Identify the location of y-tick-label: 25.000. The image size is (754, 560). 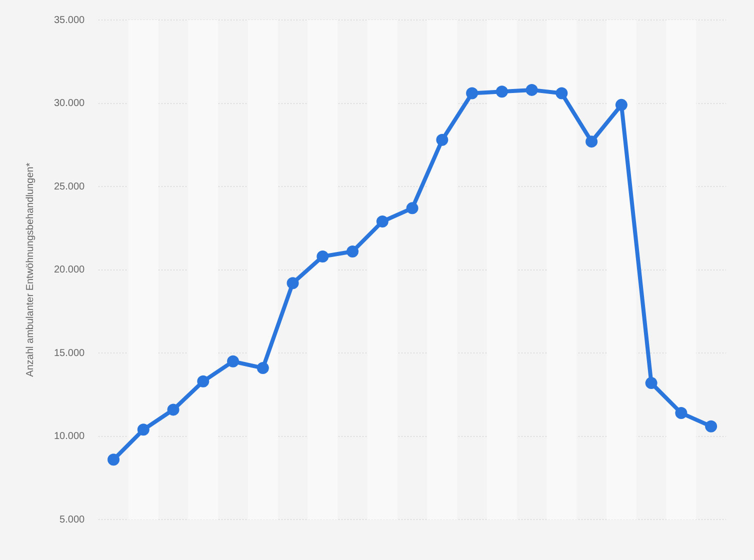
(70, 186).